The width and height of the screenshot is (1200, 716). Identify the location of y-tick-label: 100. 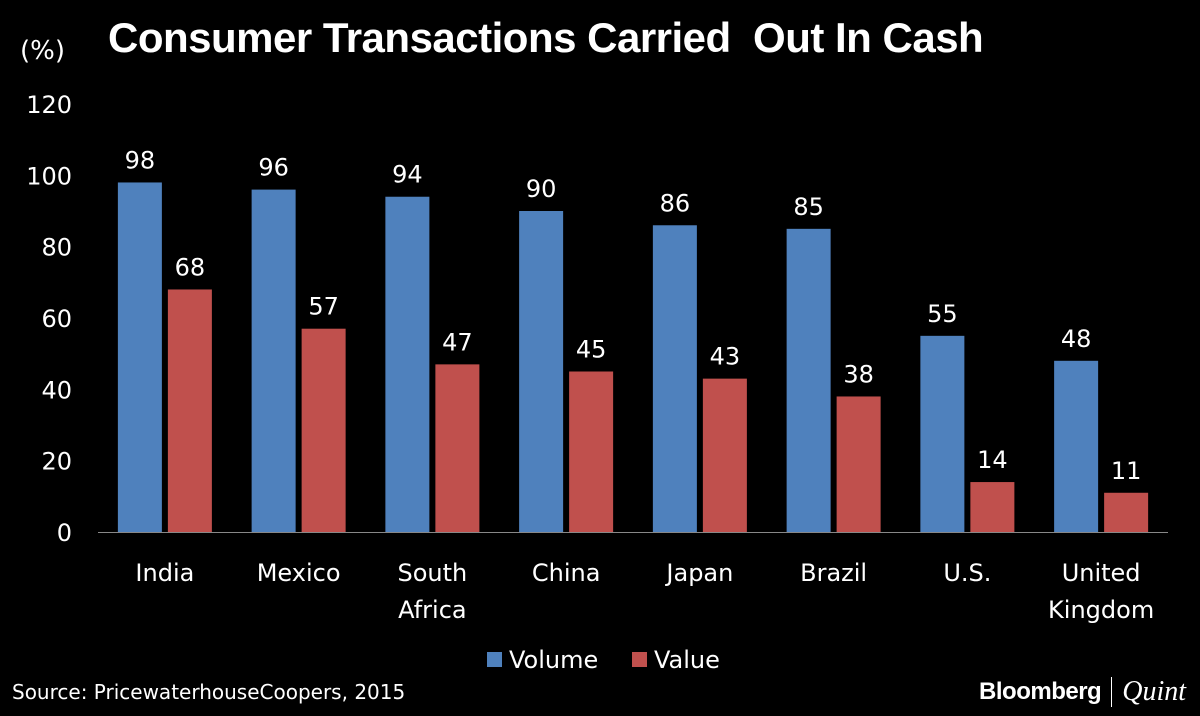
(49, 176).